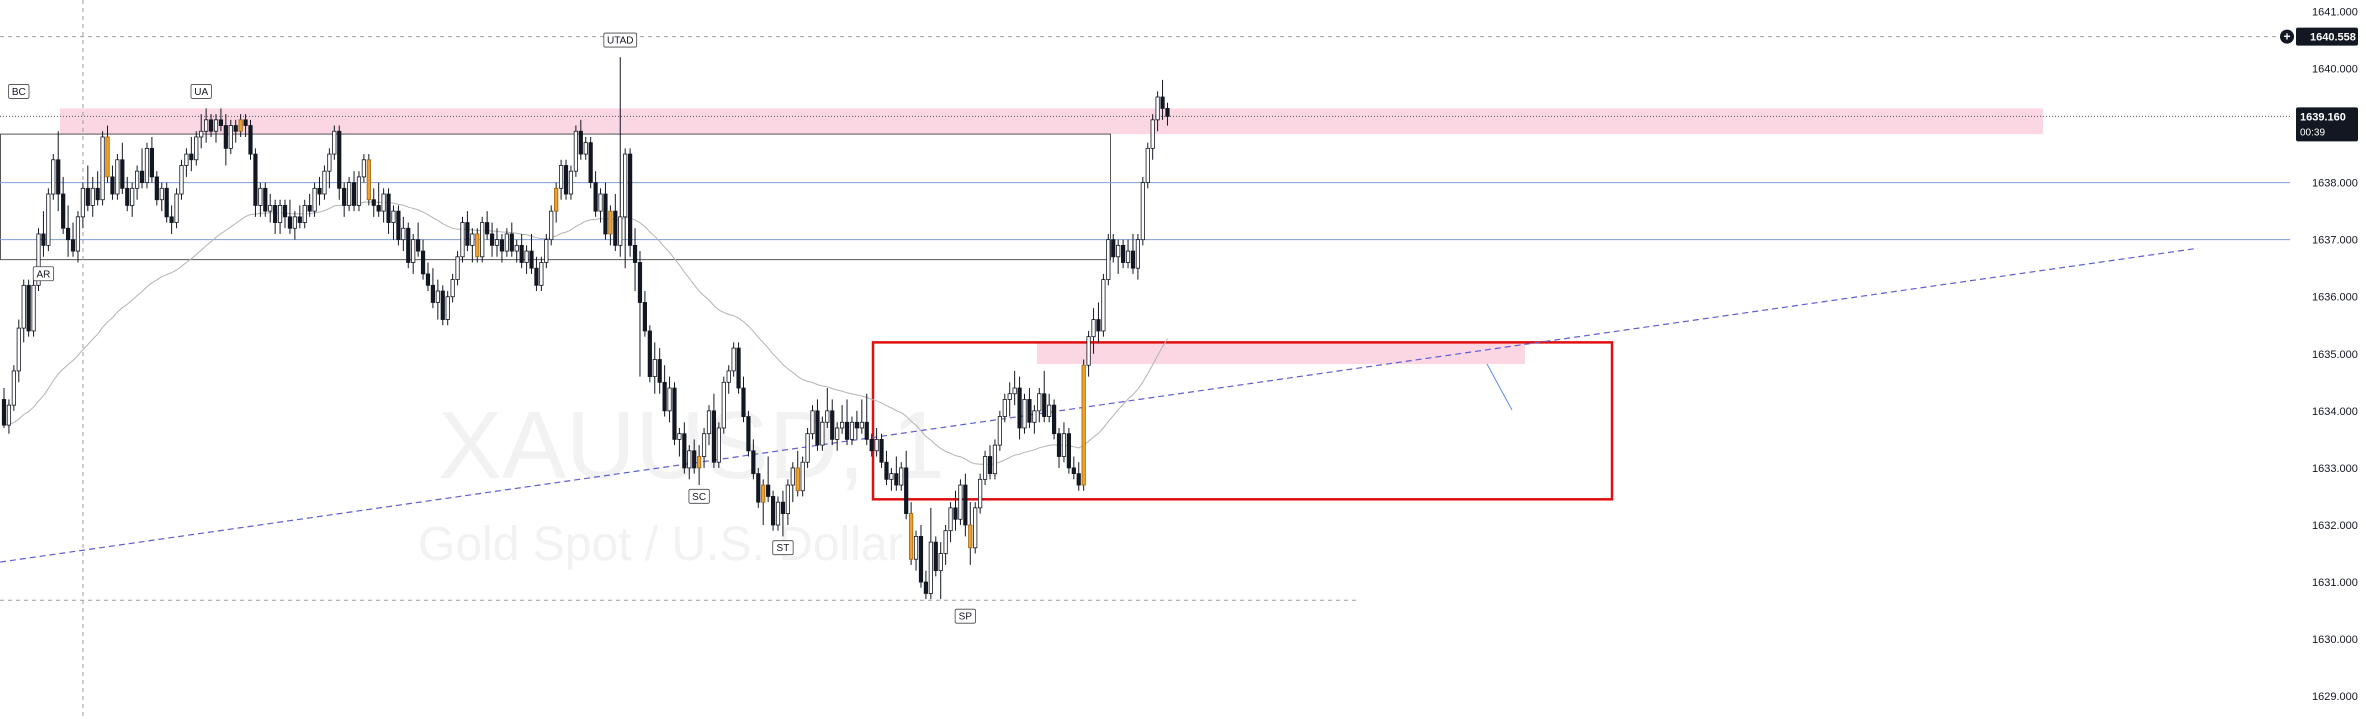 The width and height of the screenshot is (2366, 719). What do you see at coordinates (661, 544) in the screenshot?
I see `watermark-description: Gold Spot / U.S. Dollar` at bounding box center [661, 544].